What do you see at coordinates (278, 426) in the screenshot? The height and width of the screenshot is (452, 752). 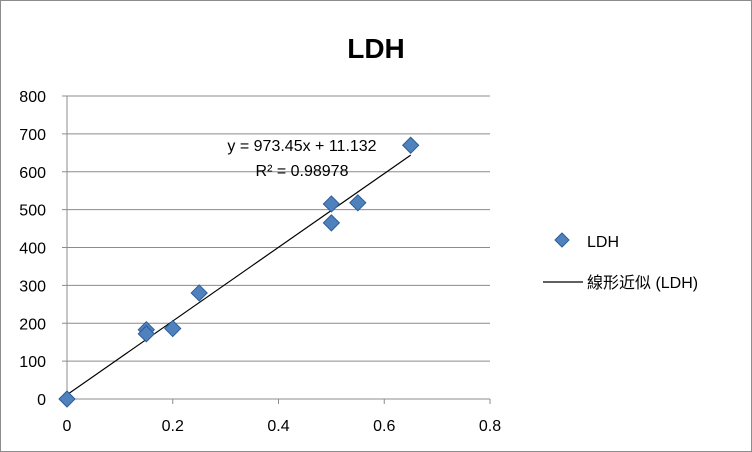 I see `x-tick-label: 0.4` at bounding box center [278, 426].